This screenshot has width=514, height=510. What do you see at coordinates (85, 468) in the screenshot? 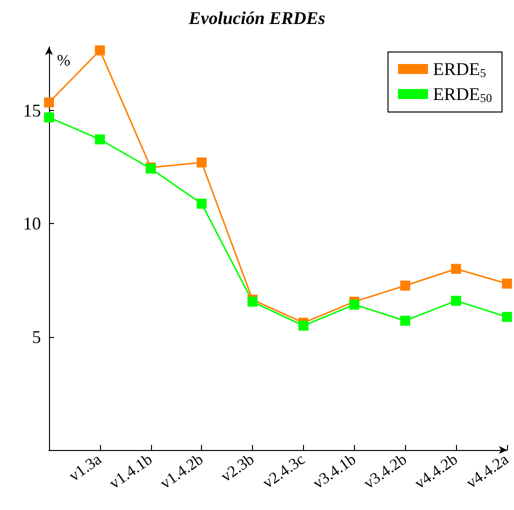
I see `x-tick-label: v1.3a` at bounding box center [85, 468].